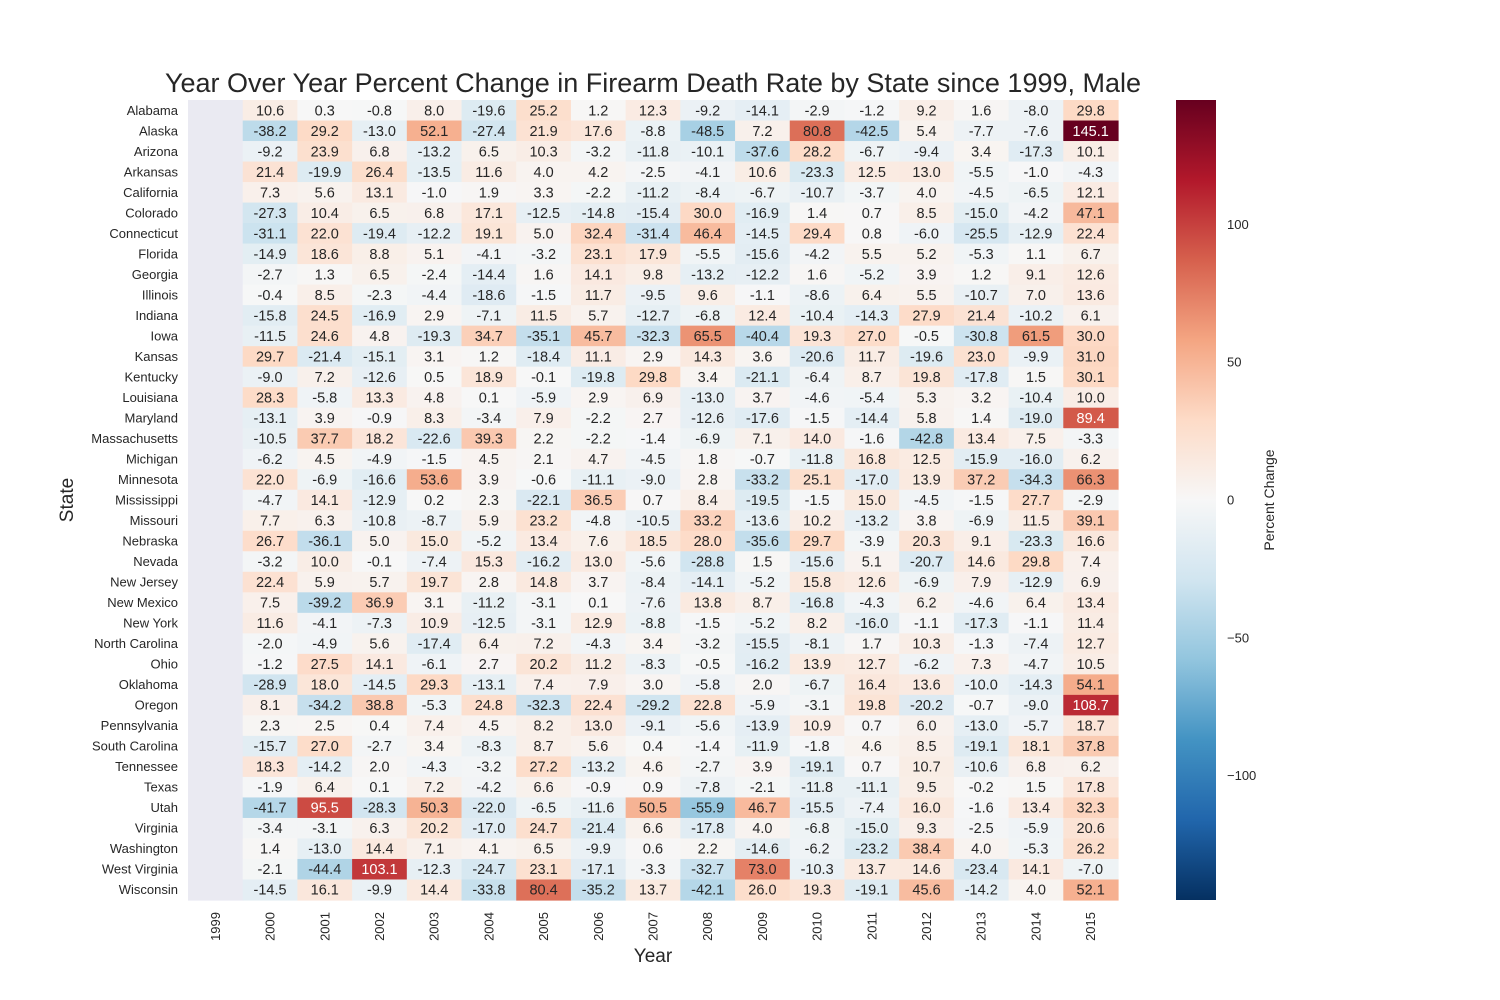 The width and height of the screenshot is (1500, 1000). Describe the element at coordinates (1035, 480) in the screenshot. I see `cell-value: -34.3` at that location.